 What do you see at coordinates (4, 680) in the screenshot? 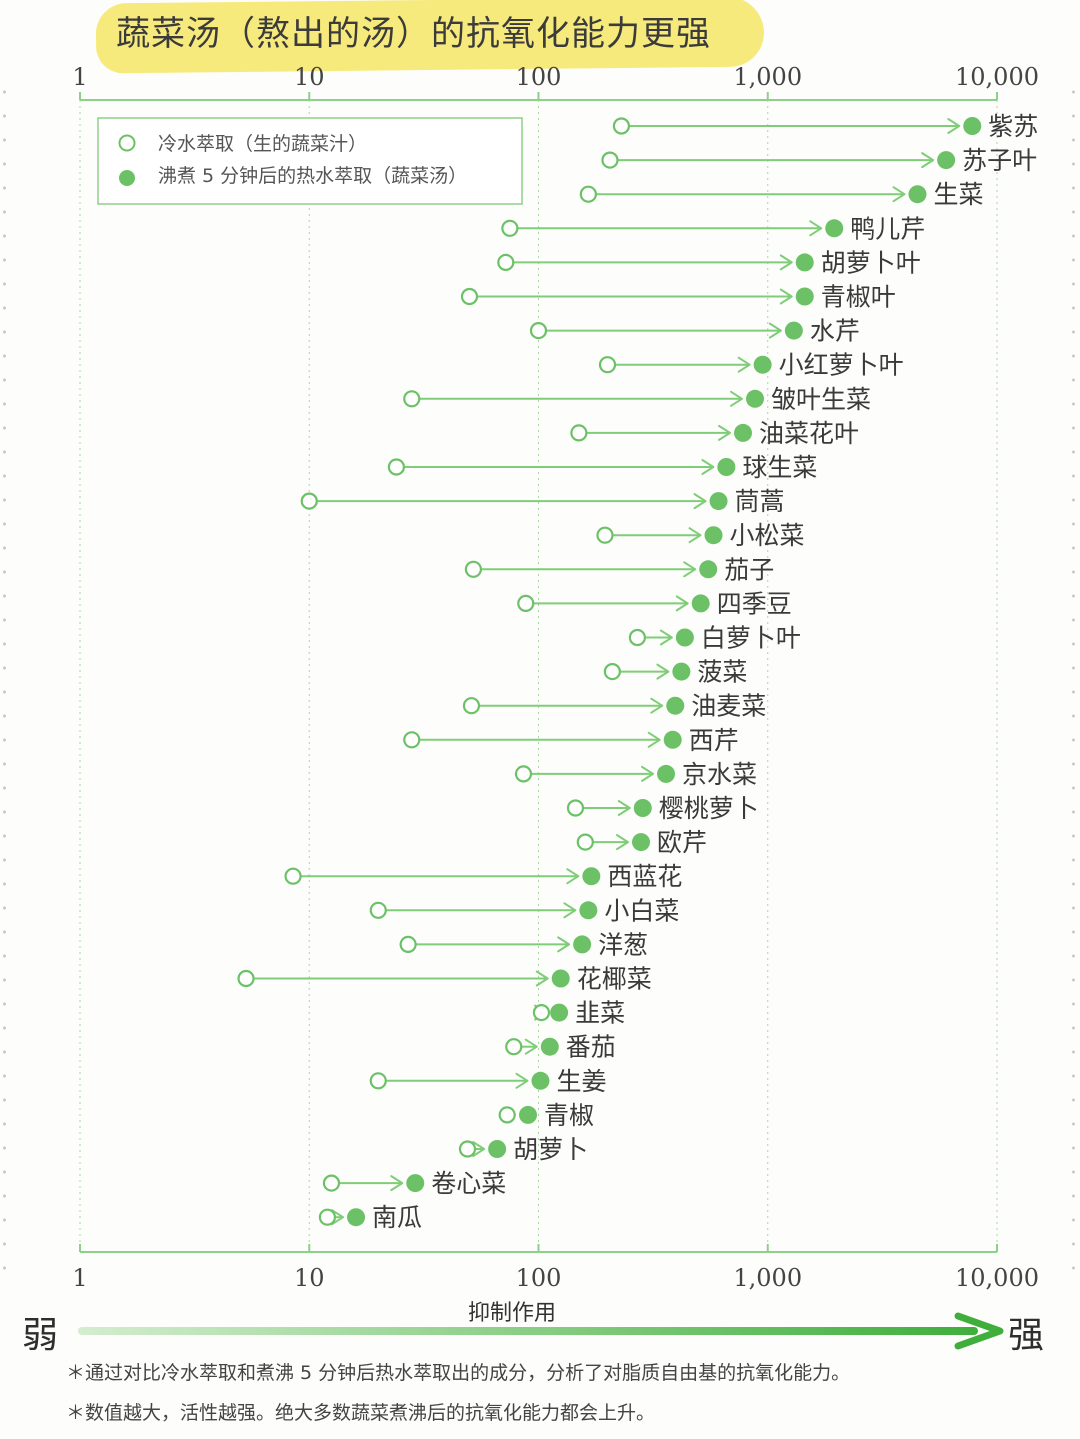
I see `dotted-border-left` at bounding box center [4, 680].